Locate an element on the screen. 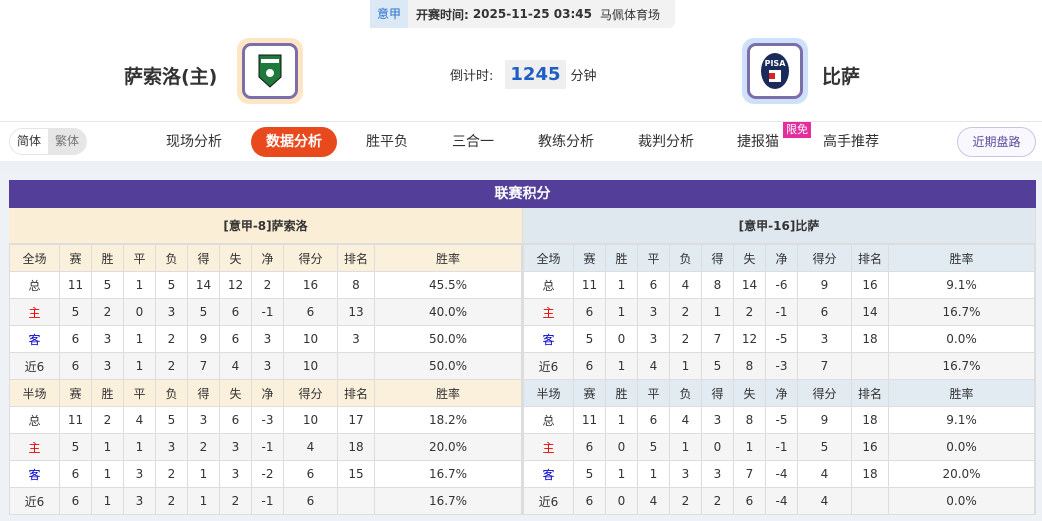  away-standings-header: [意甲-16]比萨 is located at coordinates (779, 226).